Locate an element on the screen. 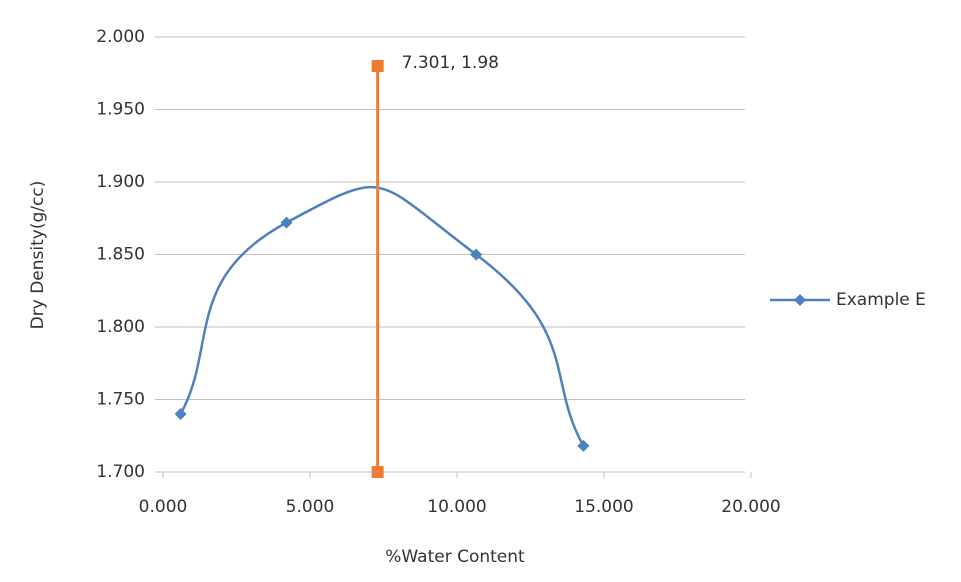 Image resolution: width=961 pixels, height=582 pixels. y-tick-label: 1.900 is located at coordinates (120, 182).